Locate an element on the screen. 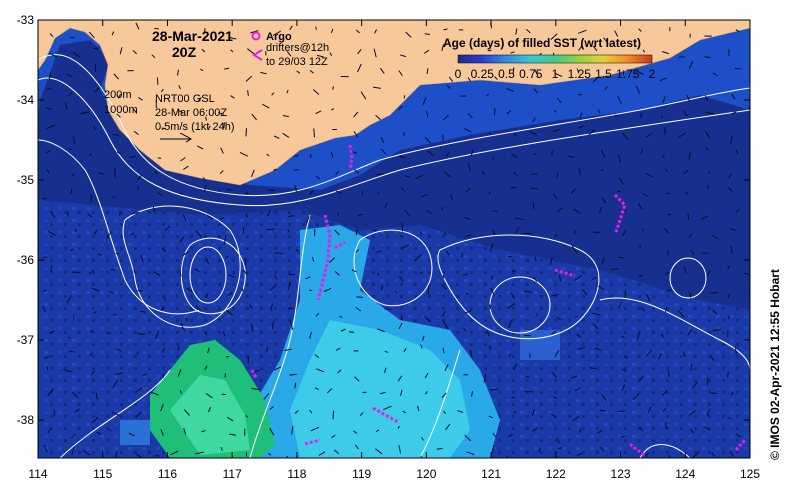 The height and width of the screenshot is (497, 790). y-tick-label: -33 is located at coordinates (26, 20).